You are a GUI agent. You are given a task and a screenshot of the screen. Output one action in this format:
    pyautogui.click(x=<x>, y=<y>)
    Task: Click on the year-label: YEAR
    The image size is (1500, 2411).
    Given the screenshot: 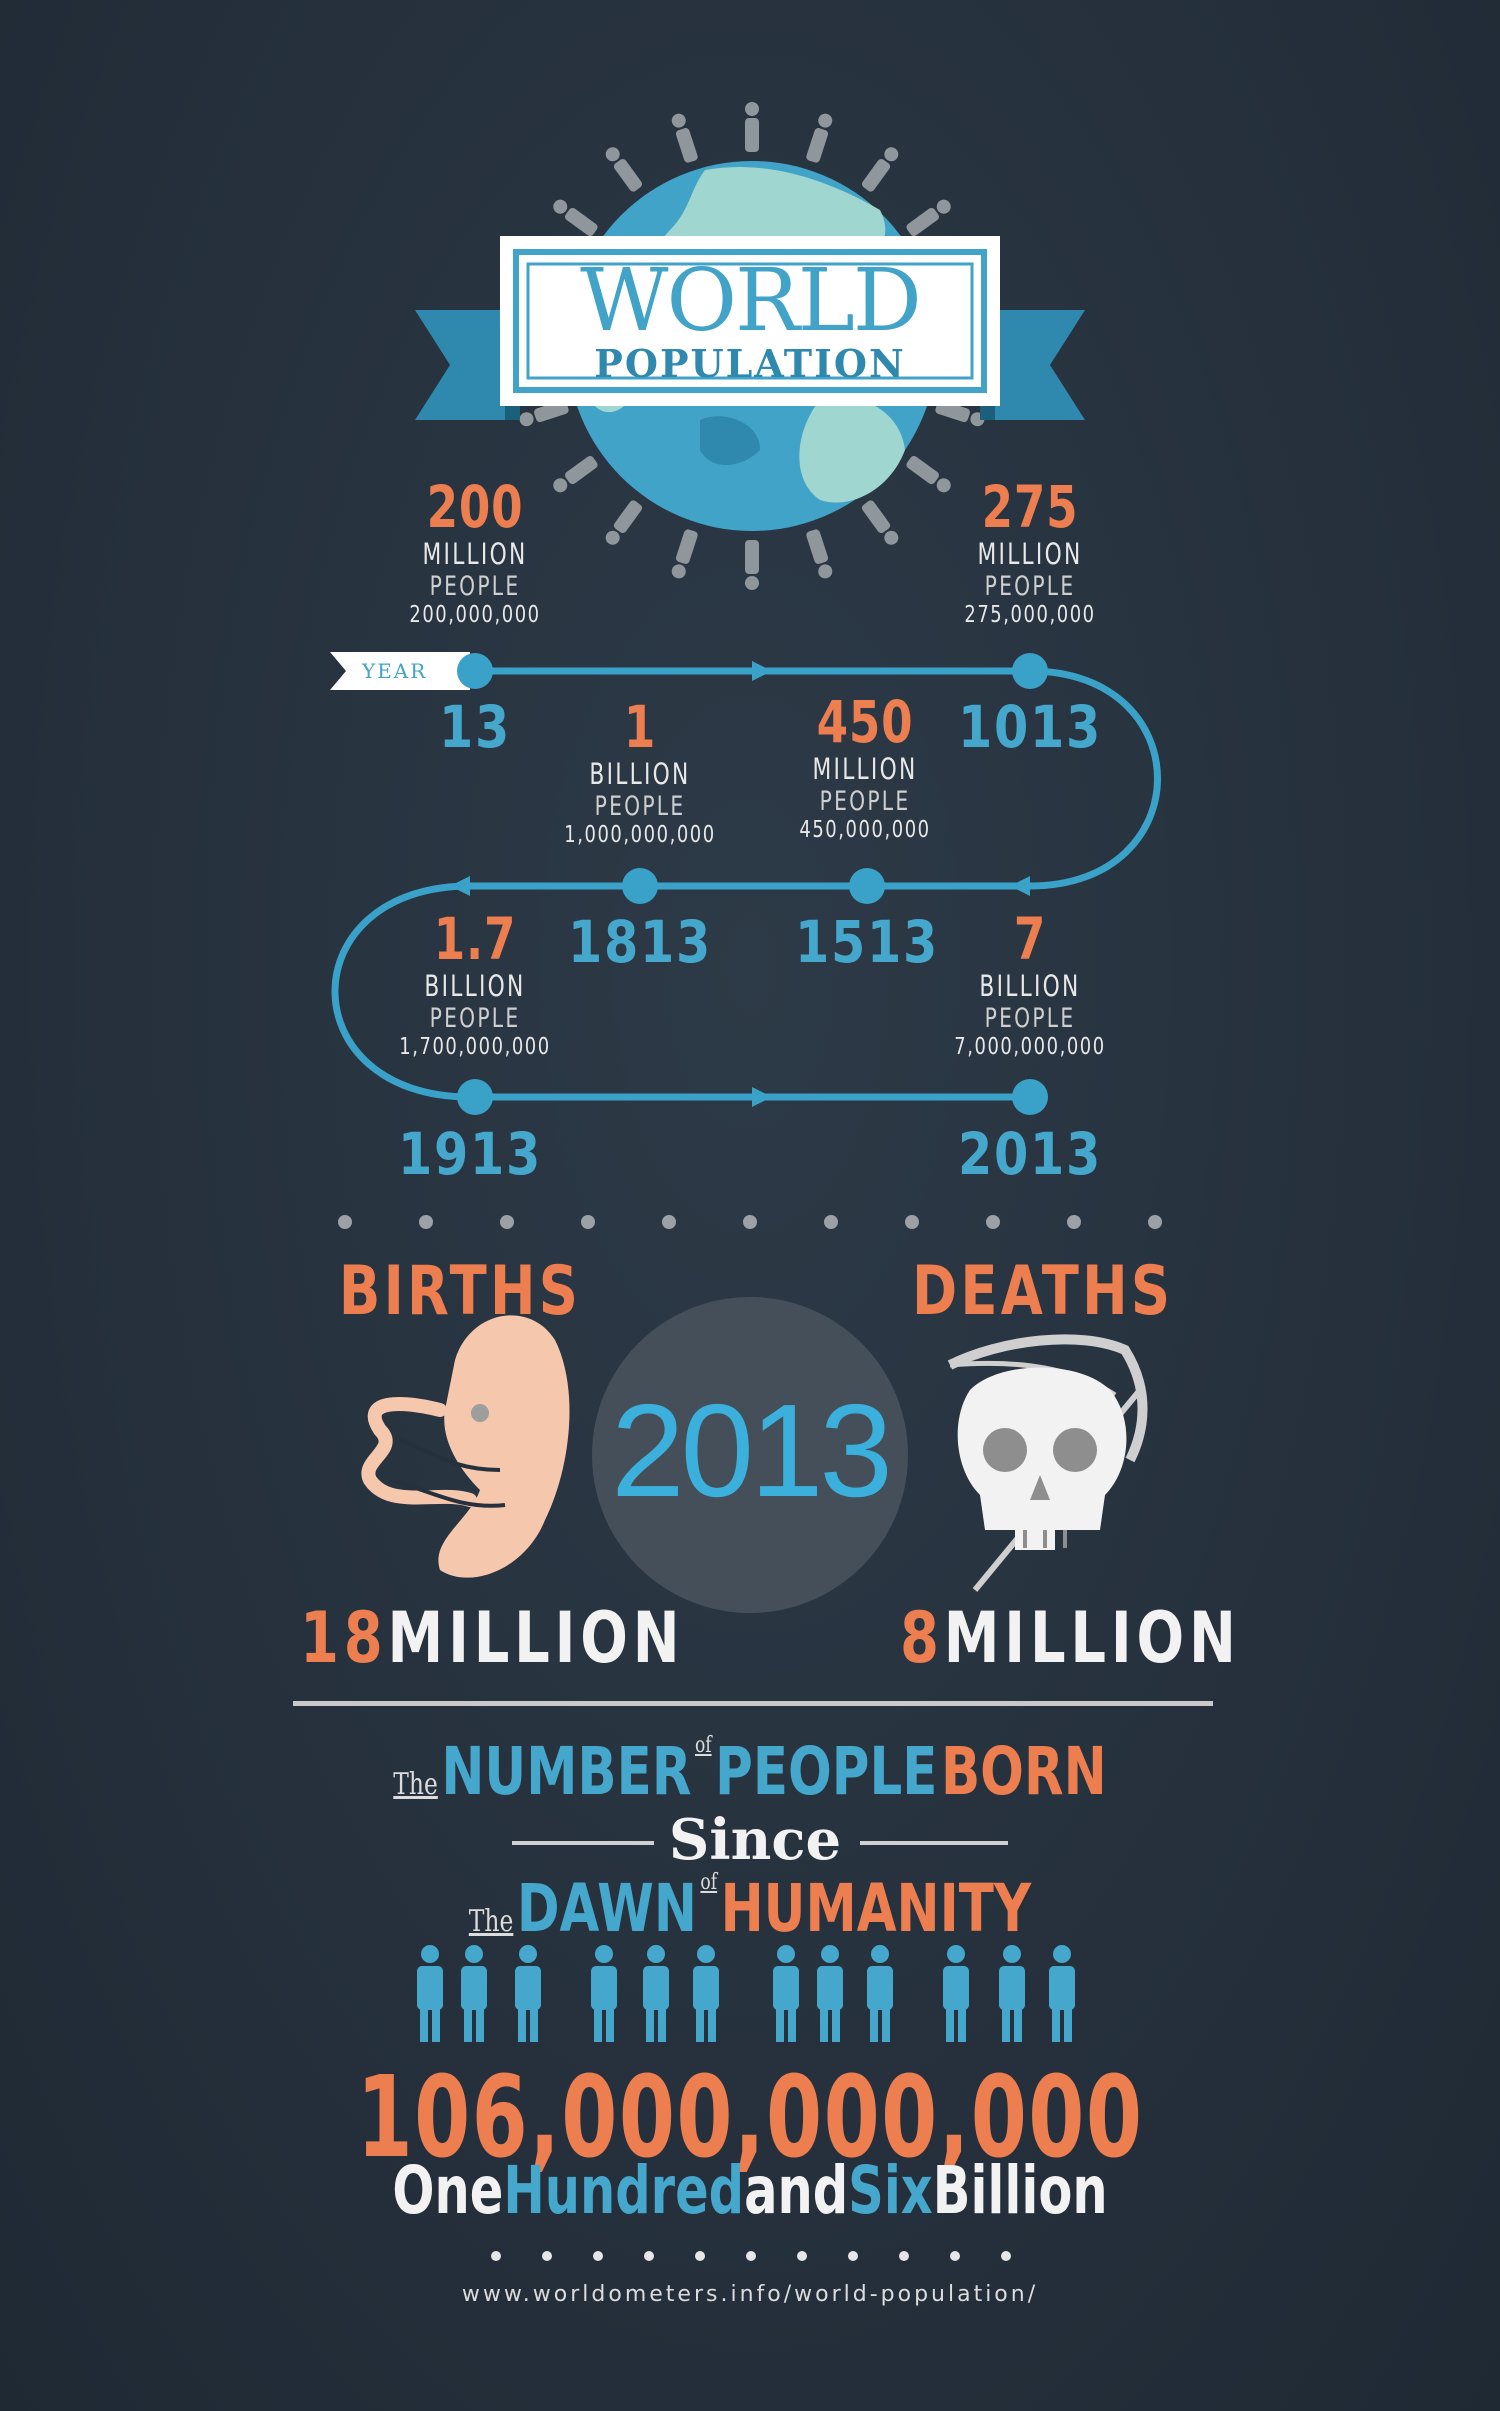 What is the action you would take?
    pyautogui.click(x=395, y=671)
    